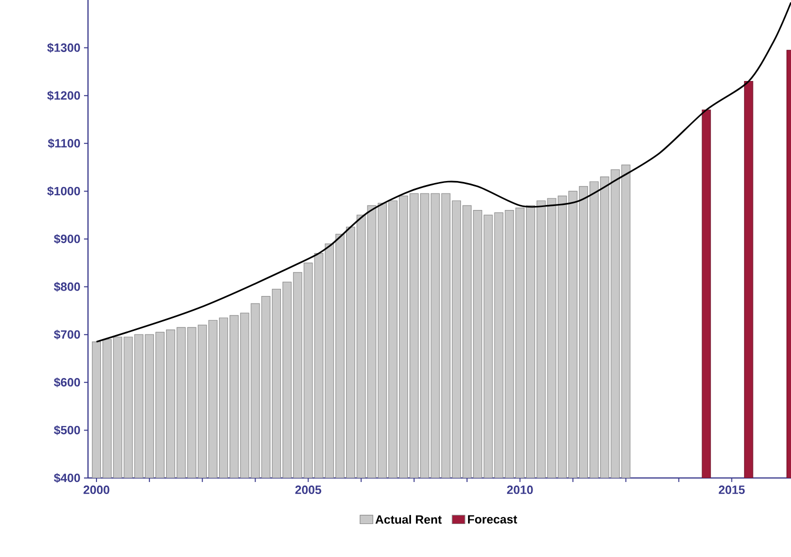 This screenshot has width=791, height=557. Describe the element at coordinates (67, 478) in the screenshot. I see `y-tick-label: $400` at that location.